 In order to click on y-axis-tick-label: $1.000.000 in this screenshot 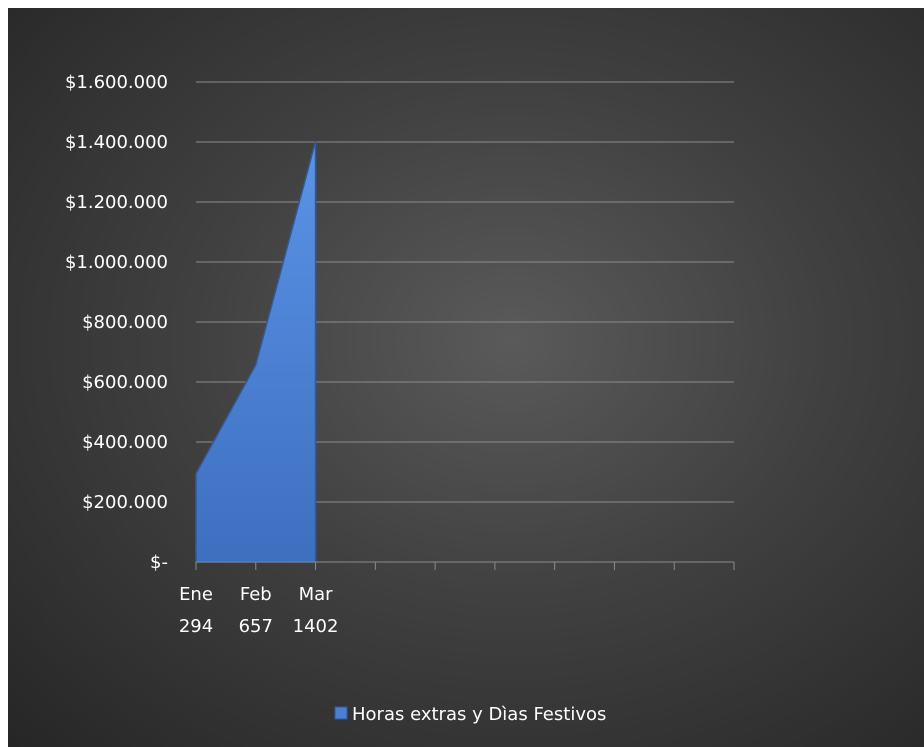, I will do `click(116, 262)`.